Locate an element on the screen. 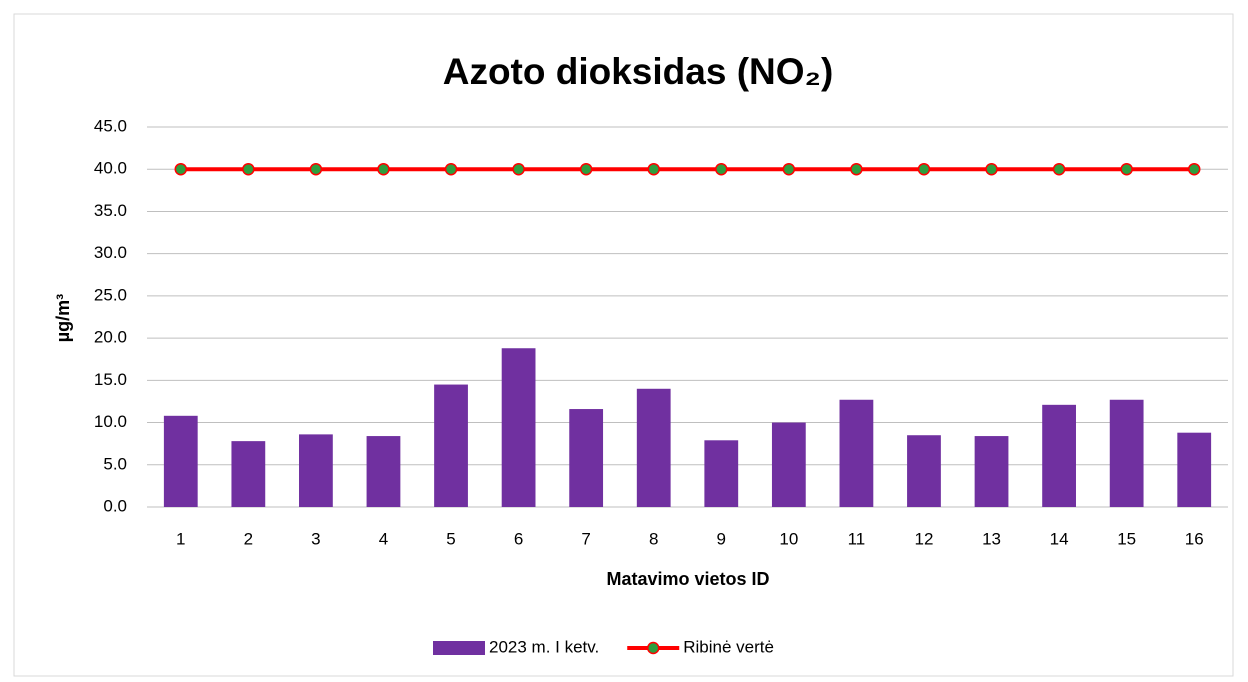 The height and width of the screenshot is (682, 1248). x-tick-label: 9 is located at coordinates (721, 538).